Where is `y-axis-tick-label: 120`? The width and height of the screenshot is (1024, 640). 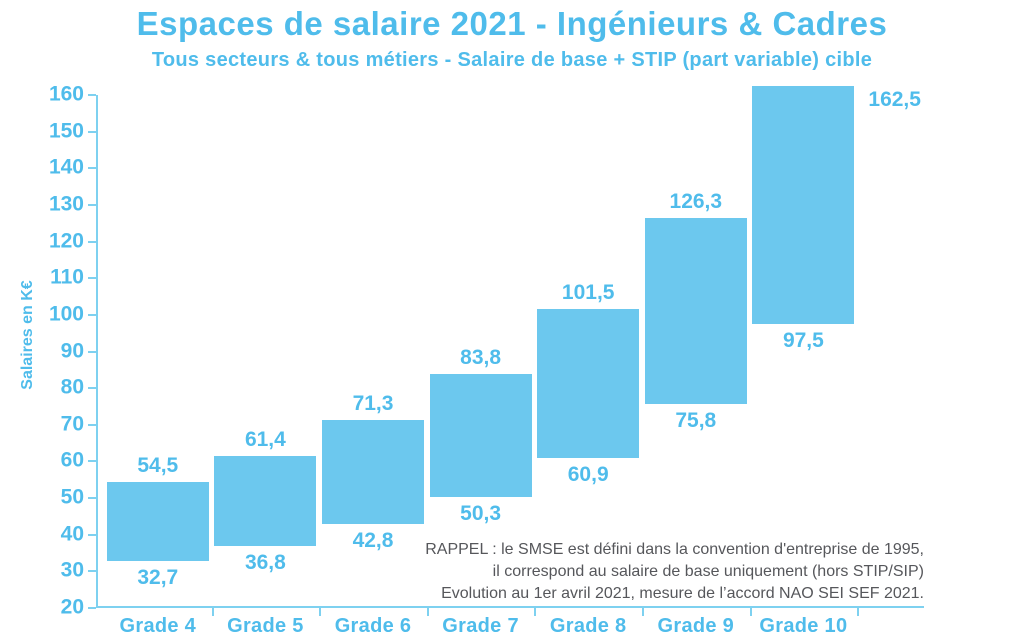
y-axis-tick-label: 120 is located at coordinates (66, 241).